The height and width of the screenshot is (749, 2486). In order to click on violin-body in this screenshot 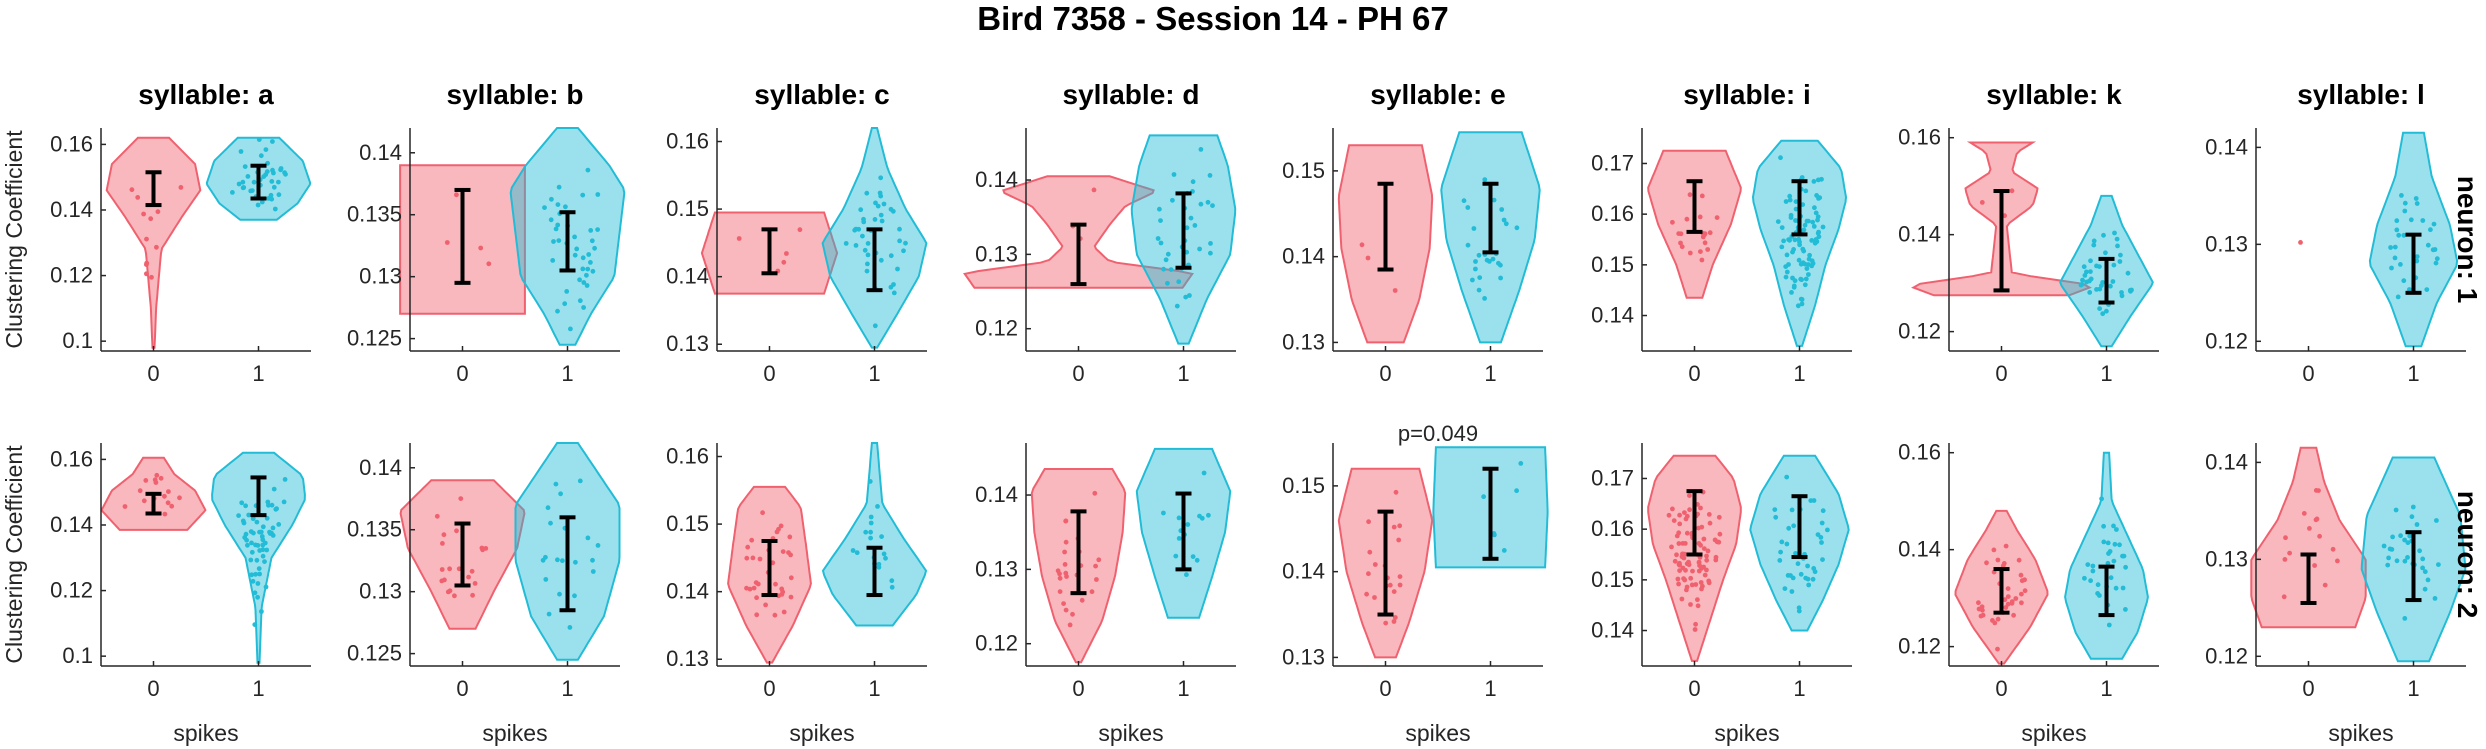, I will do `click(2308, 537)`.